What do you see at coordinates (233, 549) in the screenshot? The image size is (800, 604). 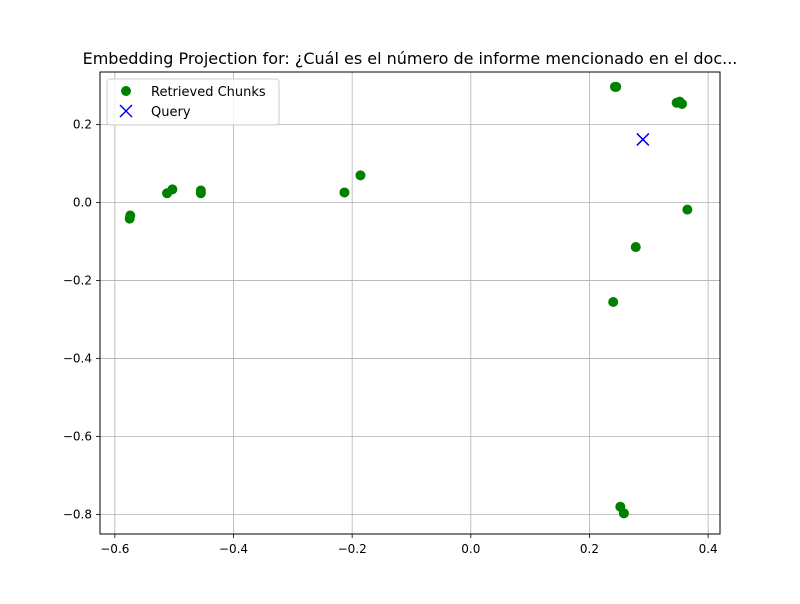 I see `x-tick-label: −0.4` at bounding box center [233, 549].